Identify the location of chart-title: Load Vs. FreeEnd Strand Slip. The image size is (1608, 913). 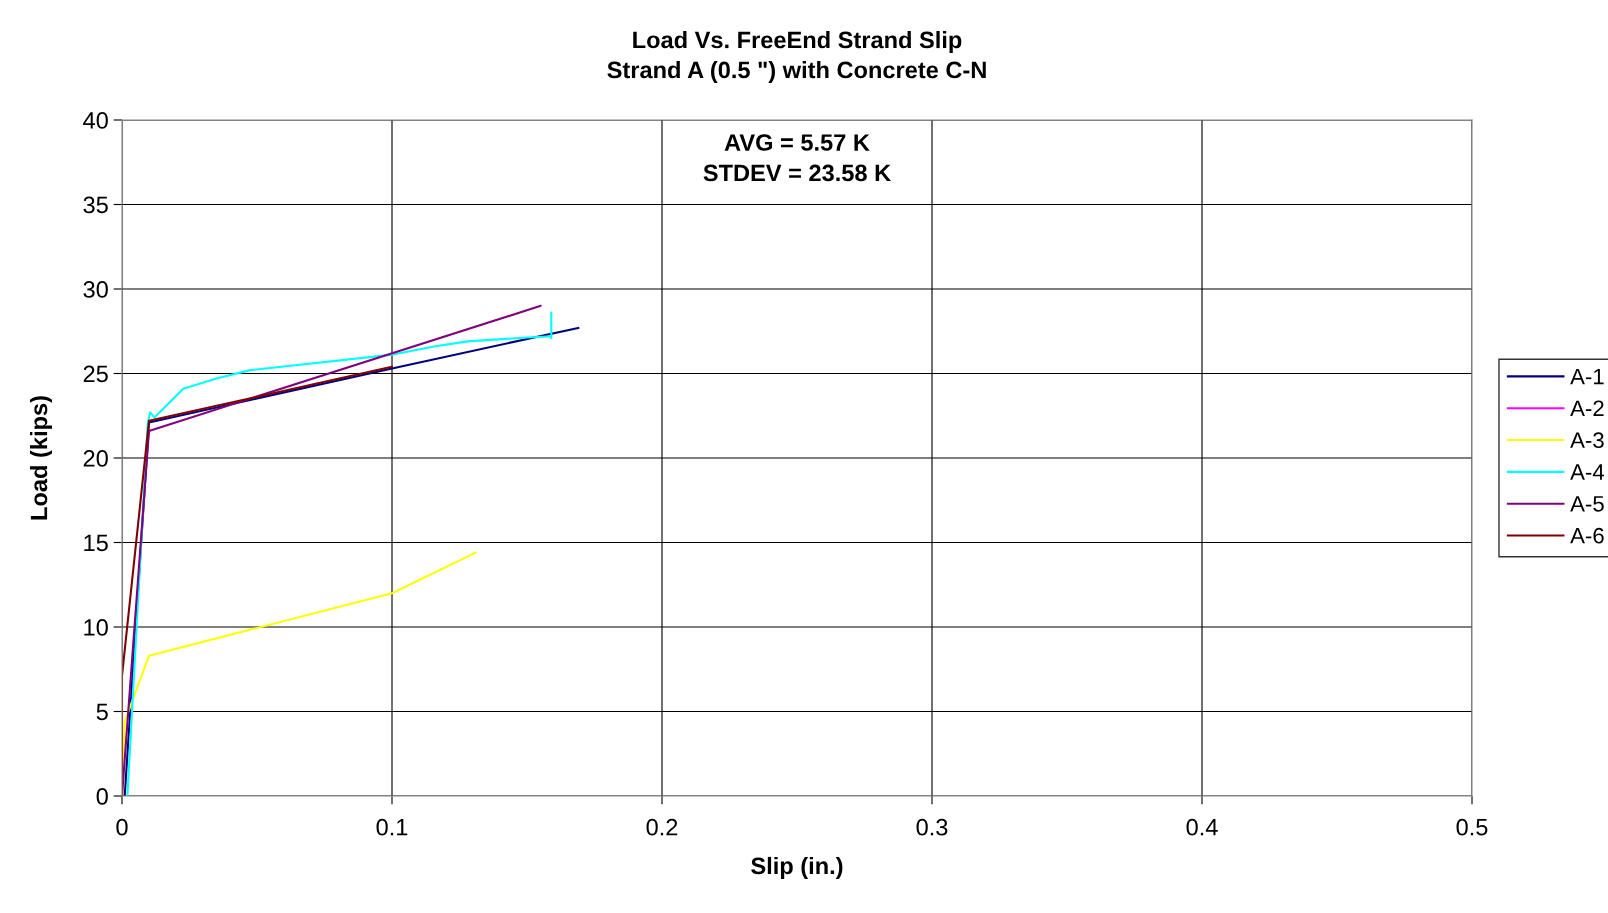
(797, 42).